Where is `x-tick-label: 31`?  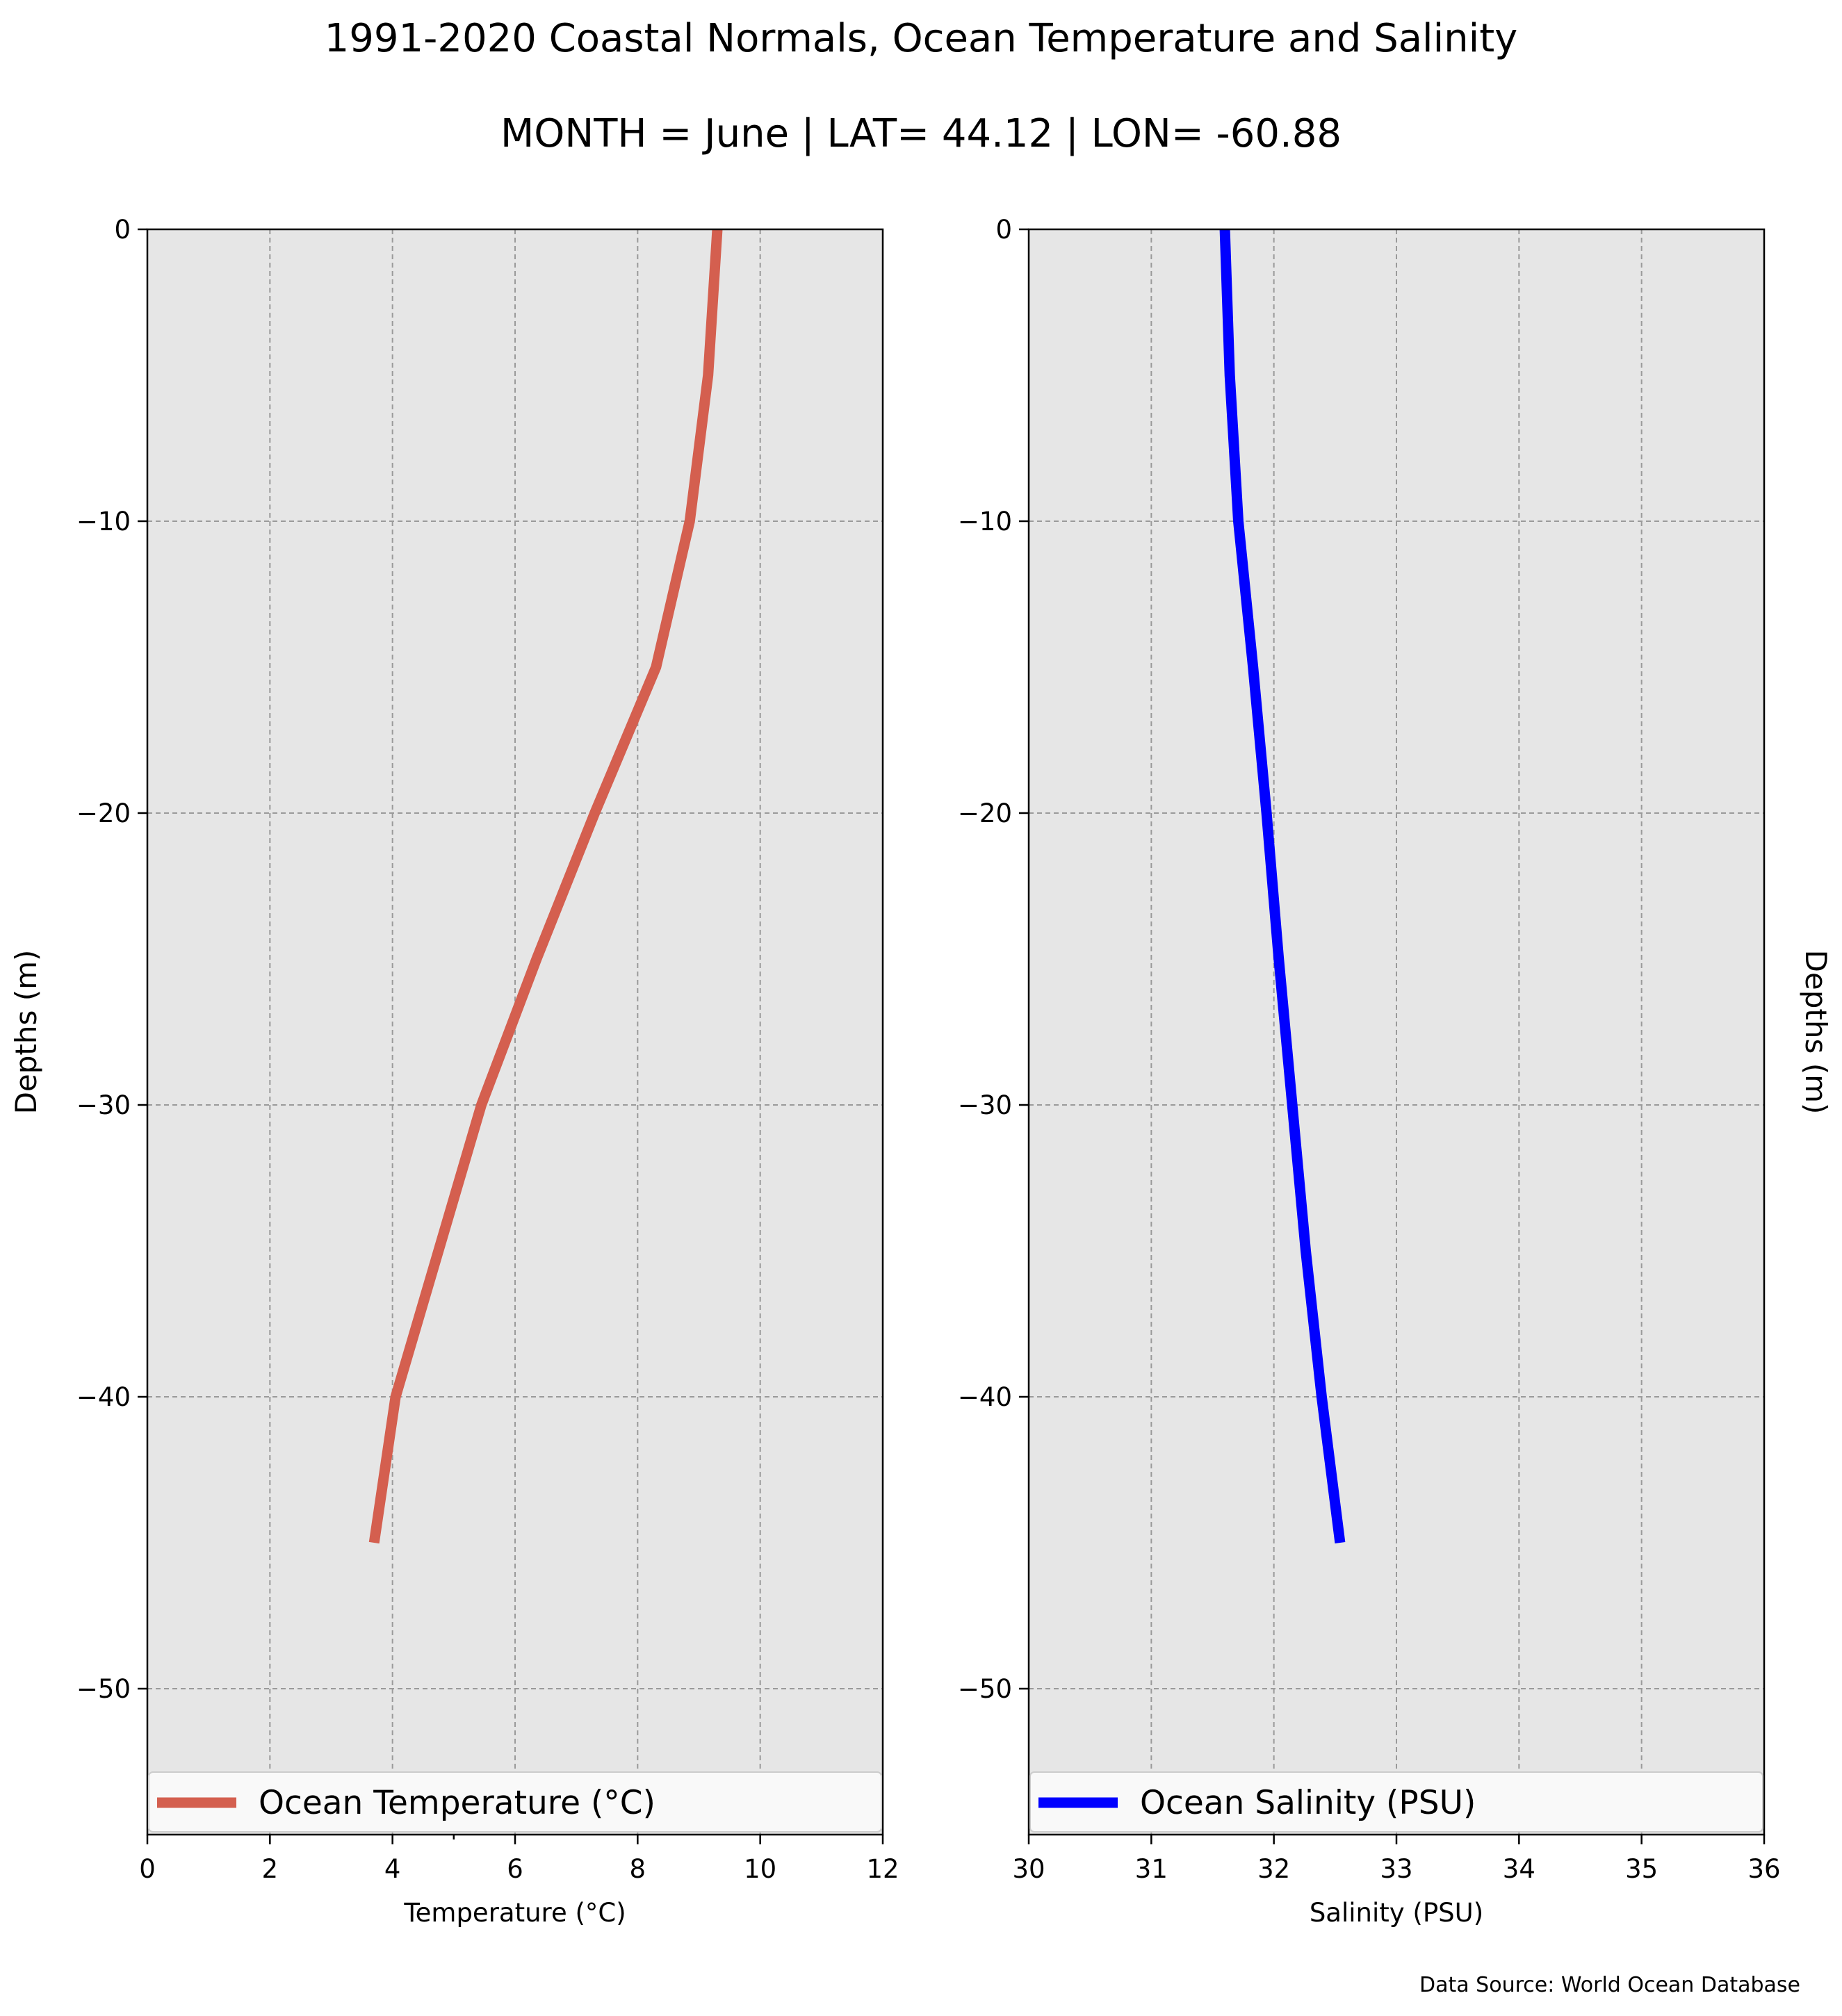 x-tick-label: 31 is located at coordinates (1151, 1869).